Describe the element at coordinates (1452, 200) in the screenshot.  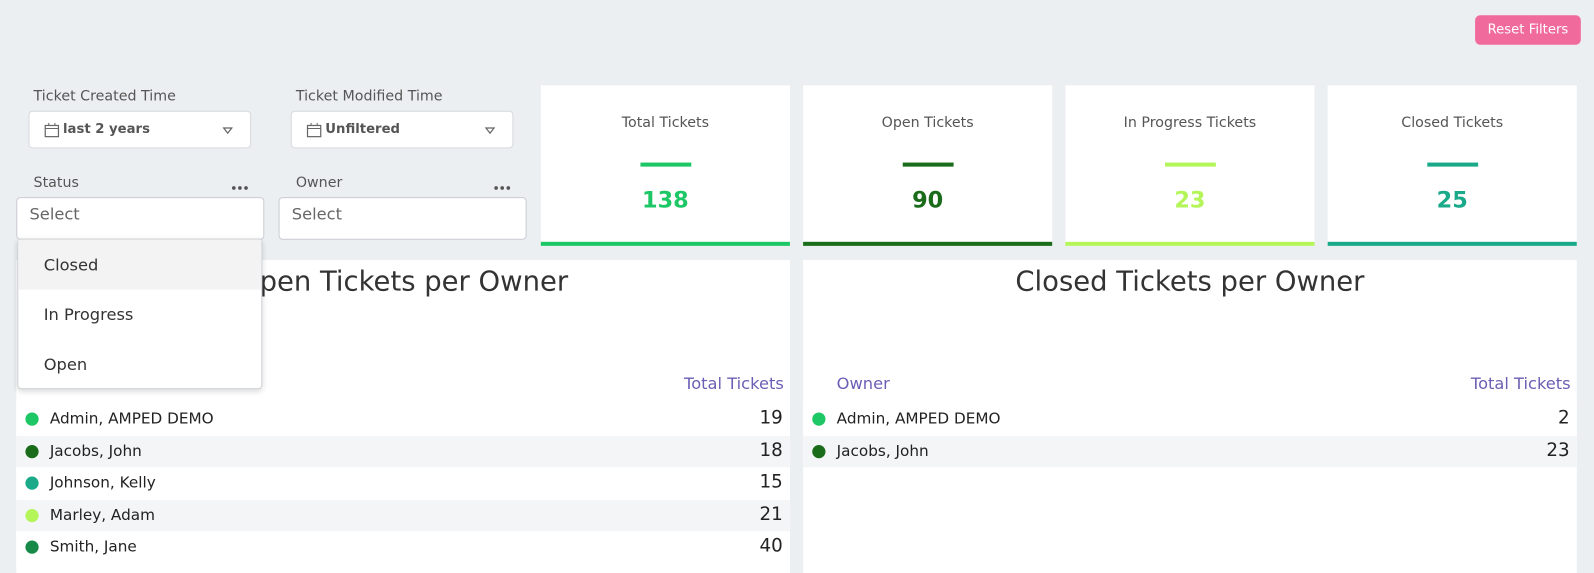
I see `kpi-value: 25` at that location.